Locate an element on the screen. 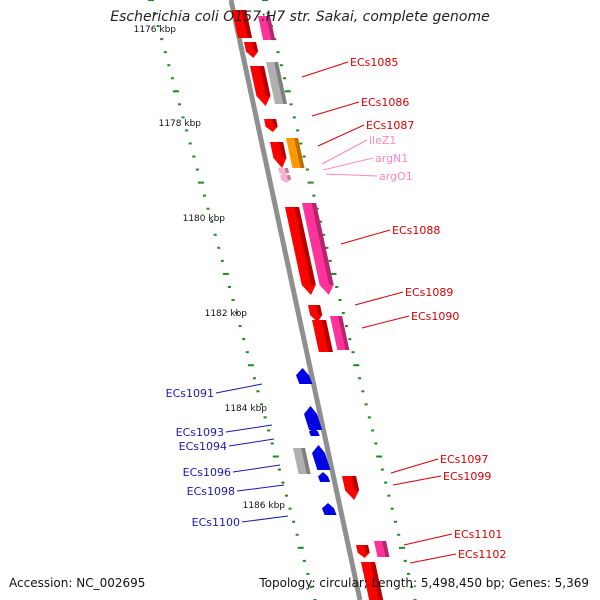  gene-label-forward: ECs1088 is located at coordinates (416, 230).